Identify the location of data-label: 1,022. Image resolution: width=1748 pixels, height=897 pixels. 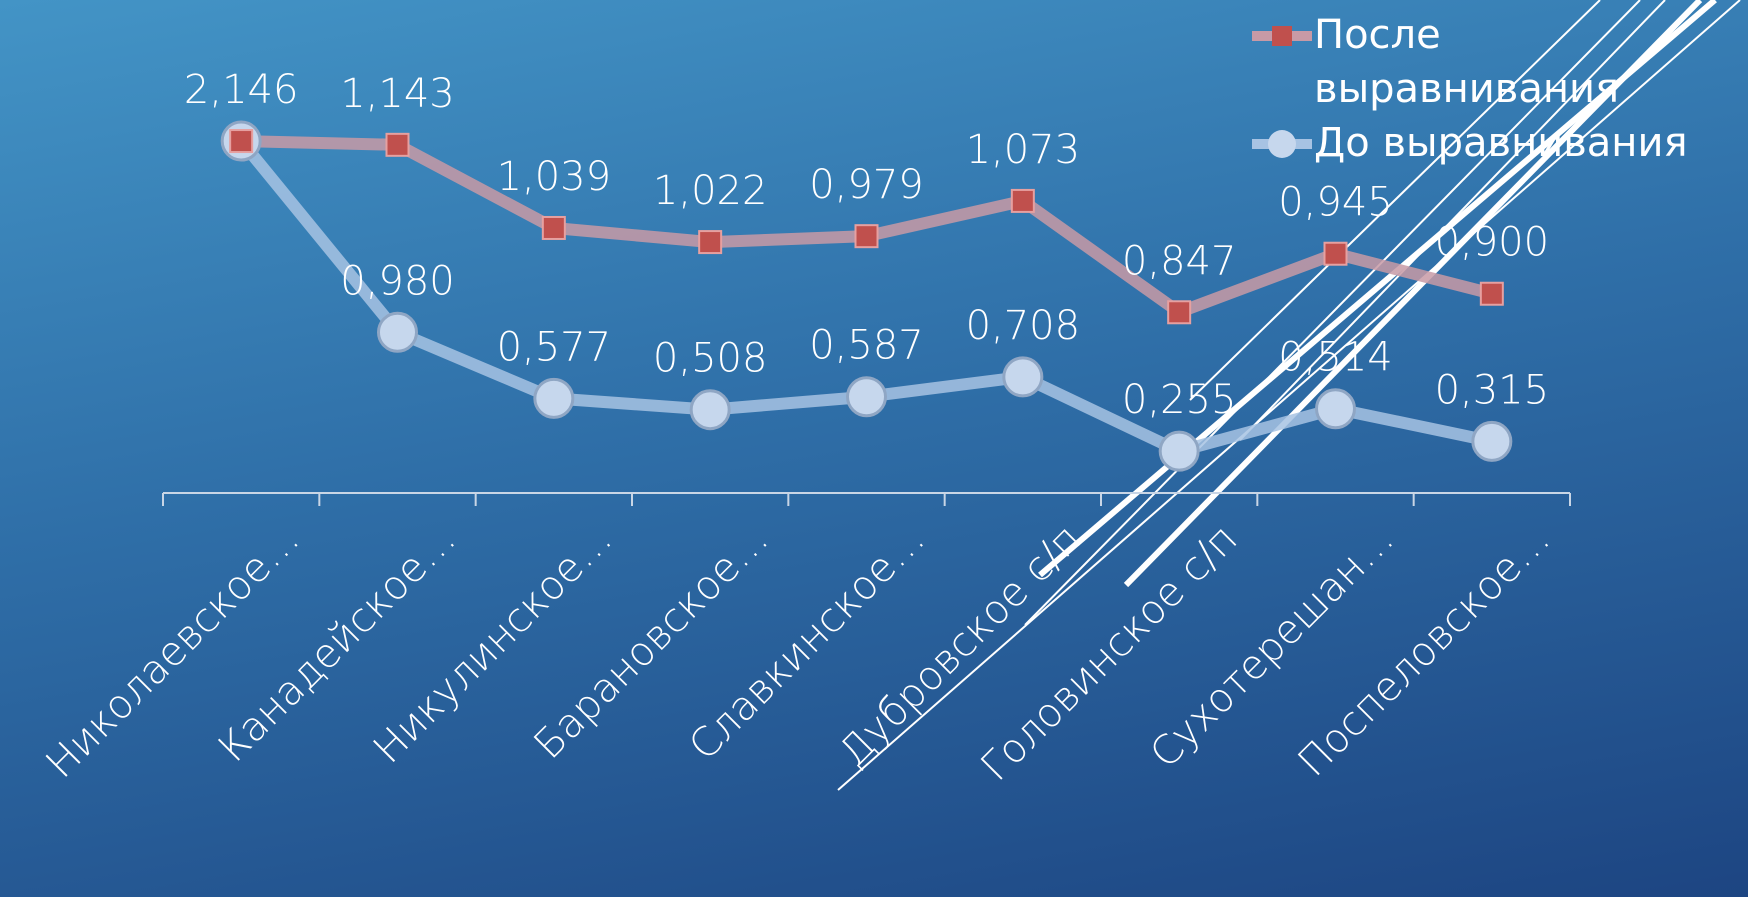
(710, 191).